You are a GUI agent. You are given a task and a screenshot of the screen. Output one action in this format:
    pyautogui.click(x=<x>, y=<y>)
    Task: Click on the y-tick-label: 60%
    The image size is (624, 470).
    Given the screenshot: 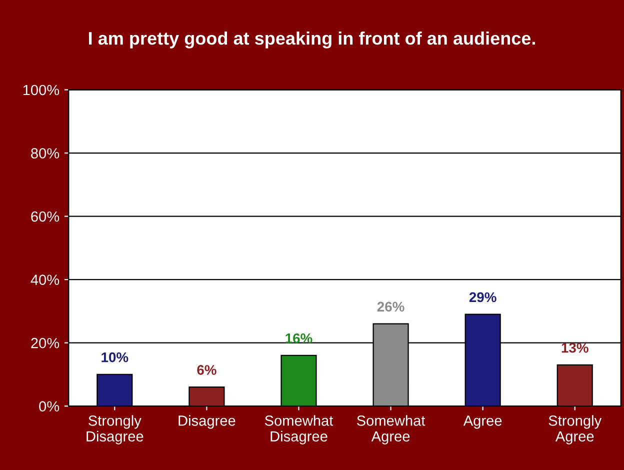 What is the action you would take?
    pyautogui.click(x=45, y=216)
    